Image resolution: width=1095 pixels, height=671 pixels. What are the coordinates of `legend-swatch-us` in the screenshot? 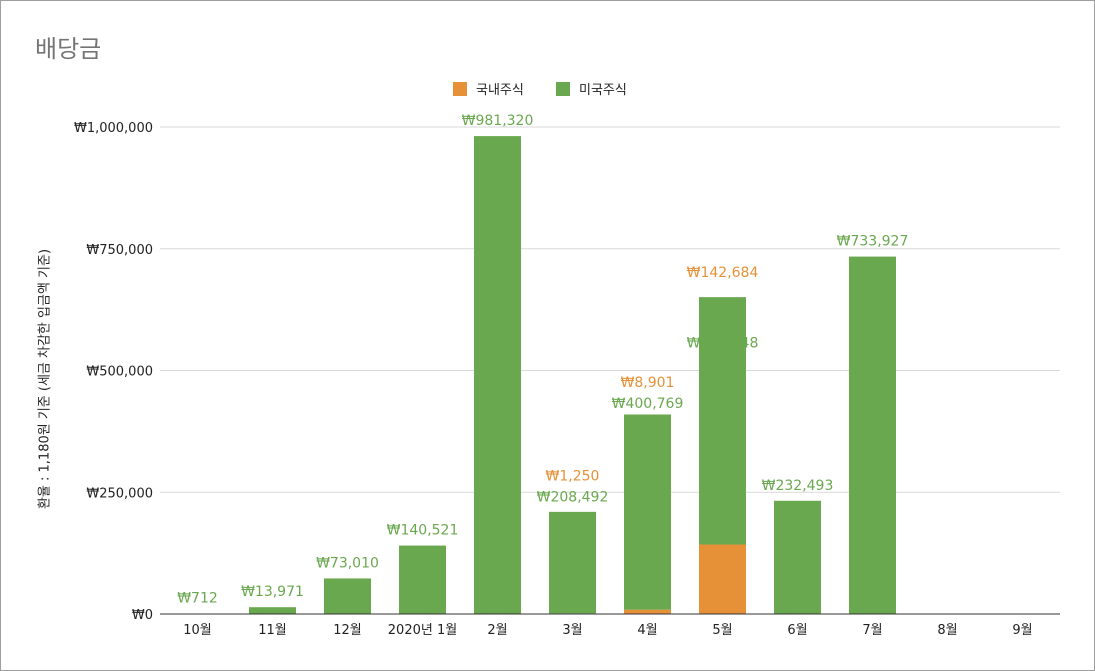 It's located at (563, 89).